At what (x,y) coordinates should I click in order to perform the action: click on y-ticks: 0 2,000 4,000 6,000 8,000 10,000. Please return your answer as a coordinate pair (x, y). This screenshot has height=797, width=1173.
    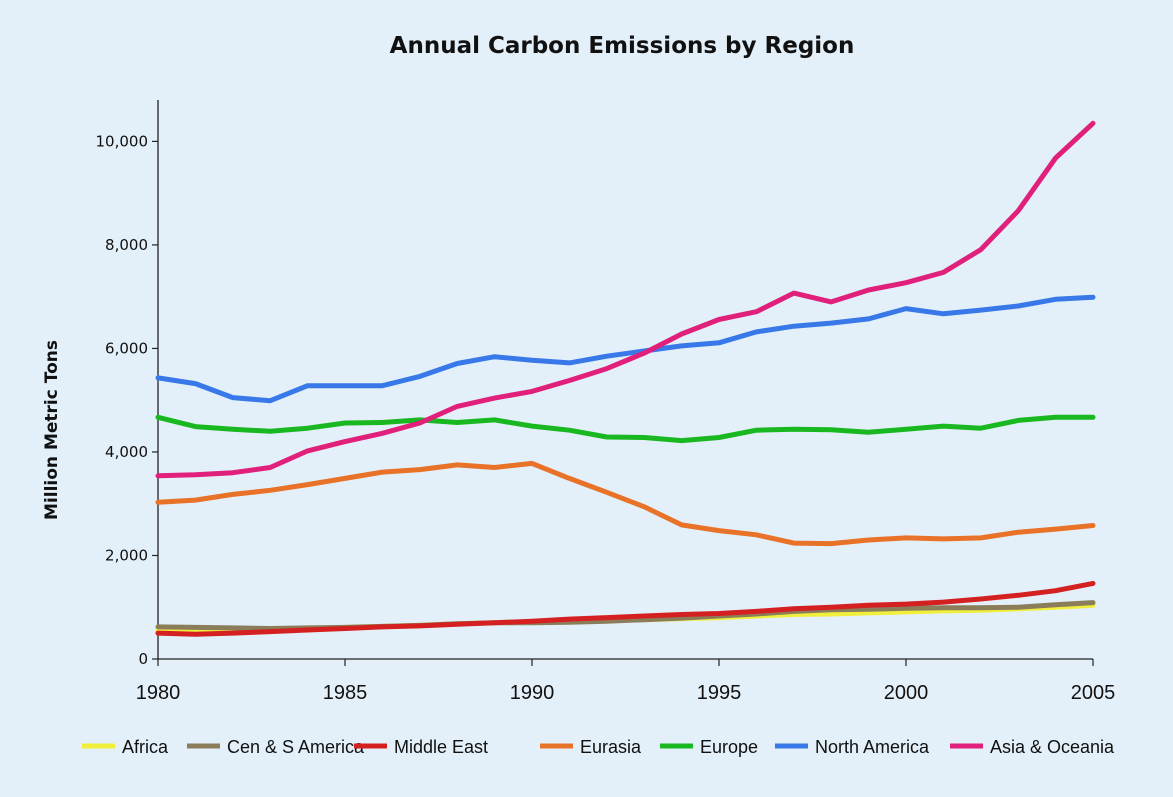
    Looking at the image, I should click on (127, 400).